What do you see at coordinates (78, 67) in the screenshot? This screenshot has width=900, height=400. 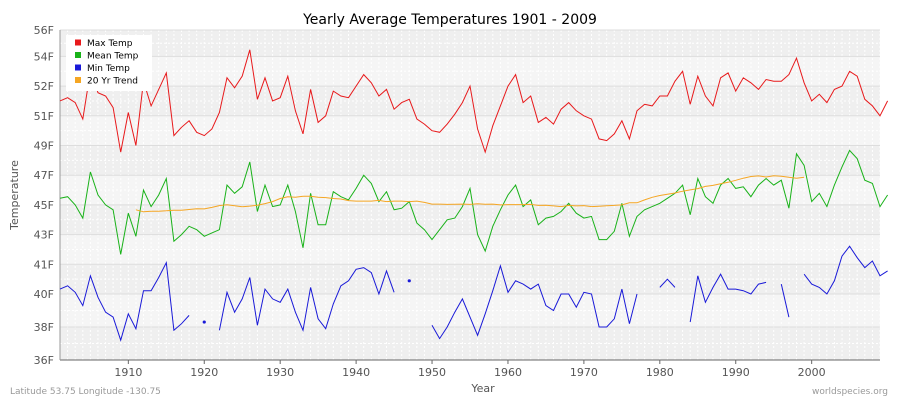 I see `legend-swatch-min-temp` at bounding box center [78, 67].